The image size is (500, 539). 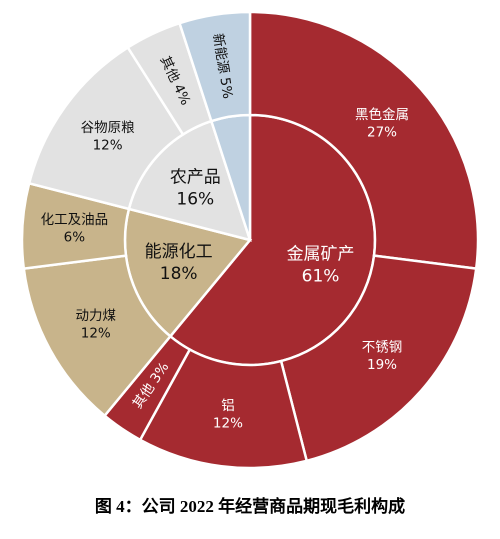 I want to click on category-label: 化工及油品, so click(x=75, y=220).